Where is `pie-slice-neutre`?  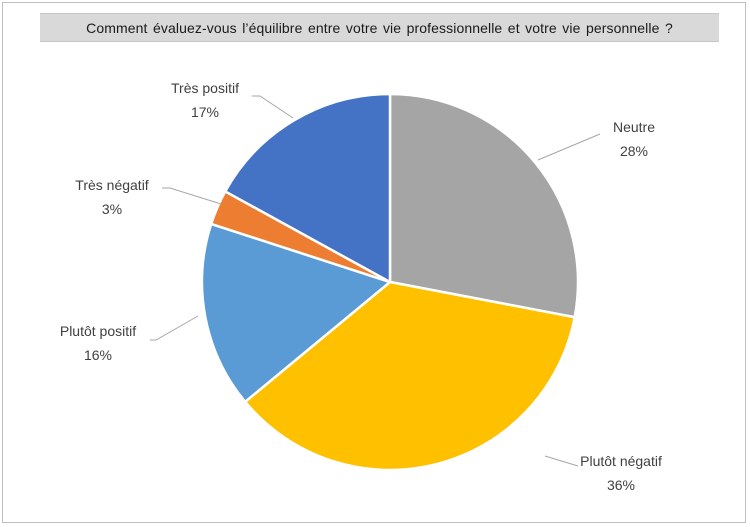 pie-slice-neutre is located at coordinates (484, 205).